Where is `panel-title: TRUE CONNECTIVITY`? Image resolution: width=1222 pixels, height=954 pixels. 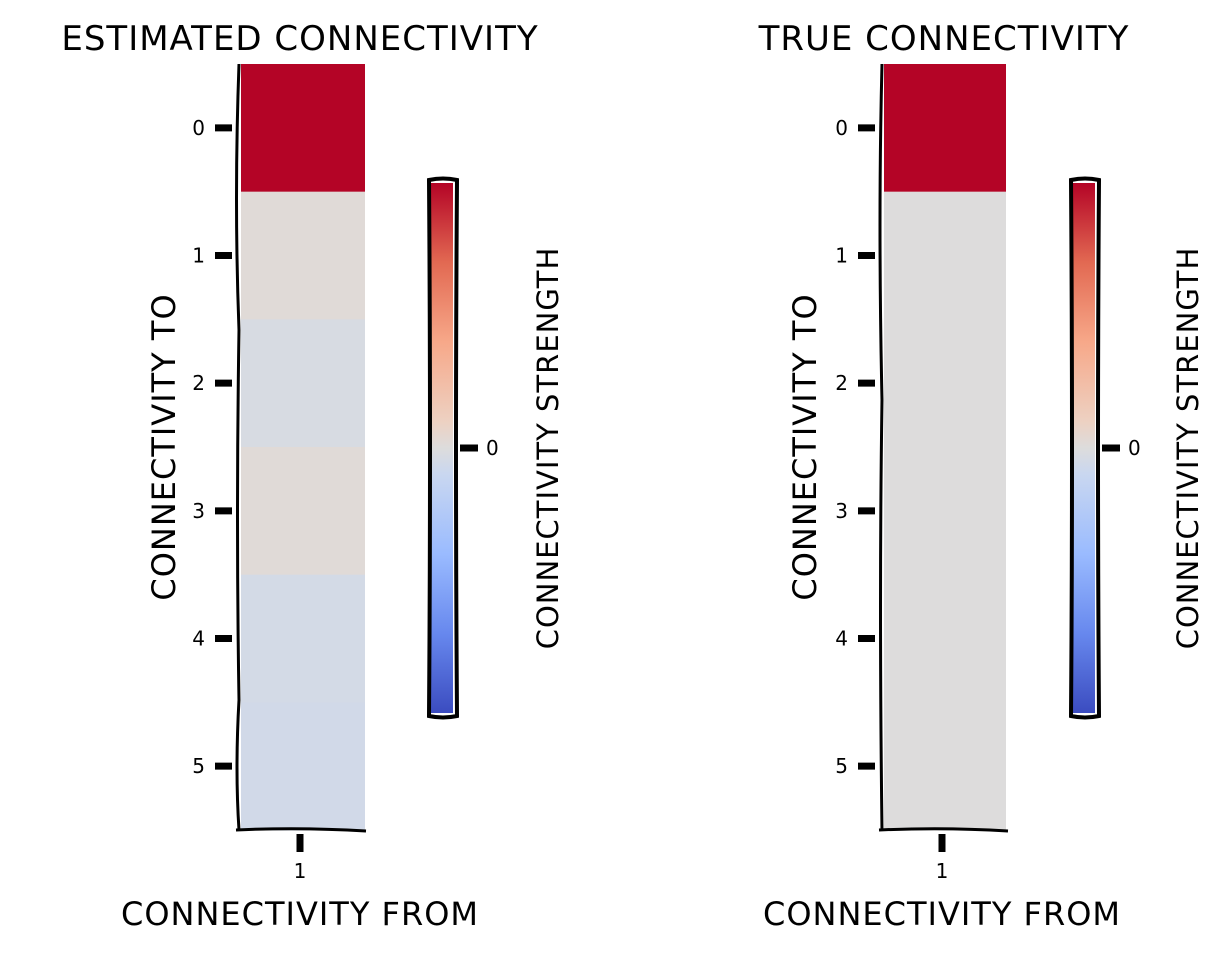
panel-title: TRUE CONNECTIVITY is located at coordinates (944, 39).